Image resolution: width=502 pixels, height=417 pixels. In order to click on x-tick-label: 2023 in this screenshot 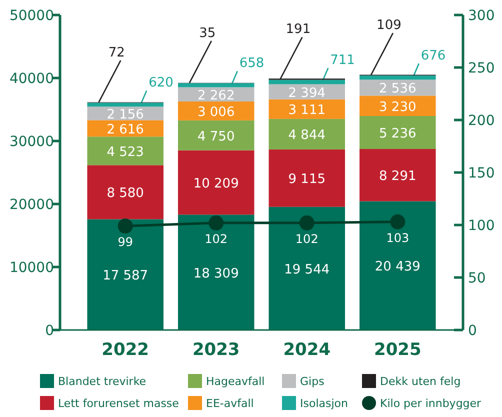, I will do `click(216, 350)`.